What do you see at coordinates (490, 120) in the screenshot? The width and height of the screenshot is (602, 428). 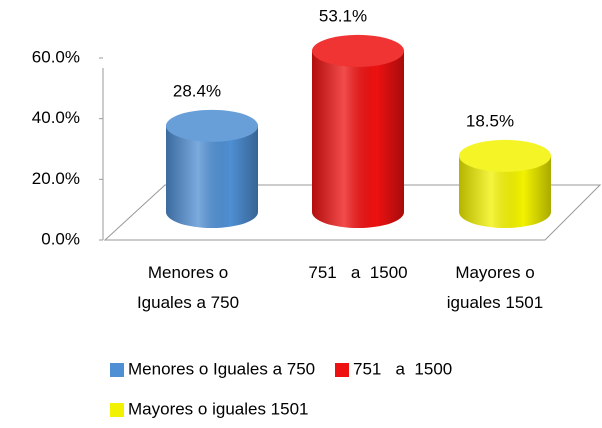 I see `data-label: 18.5%` at bounding box center [490, 120].